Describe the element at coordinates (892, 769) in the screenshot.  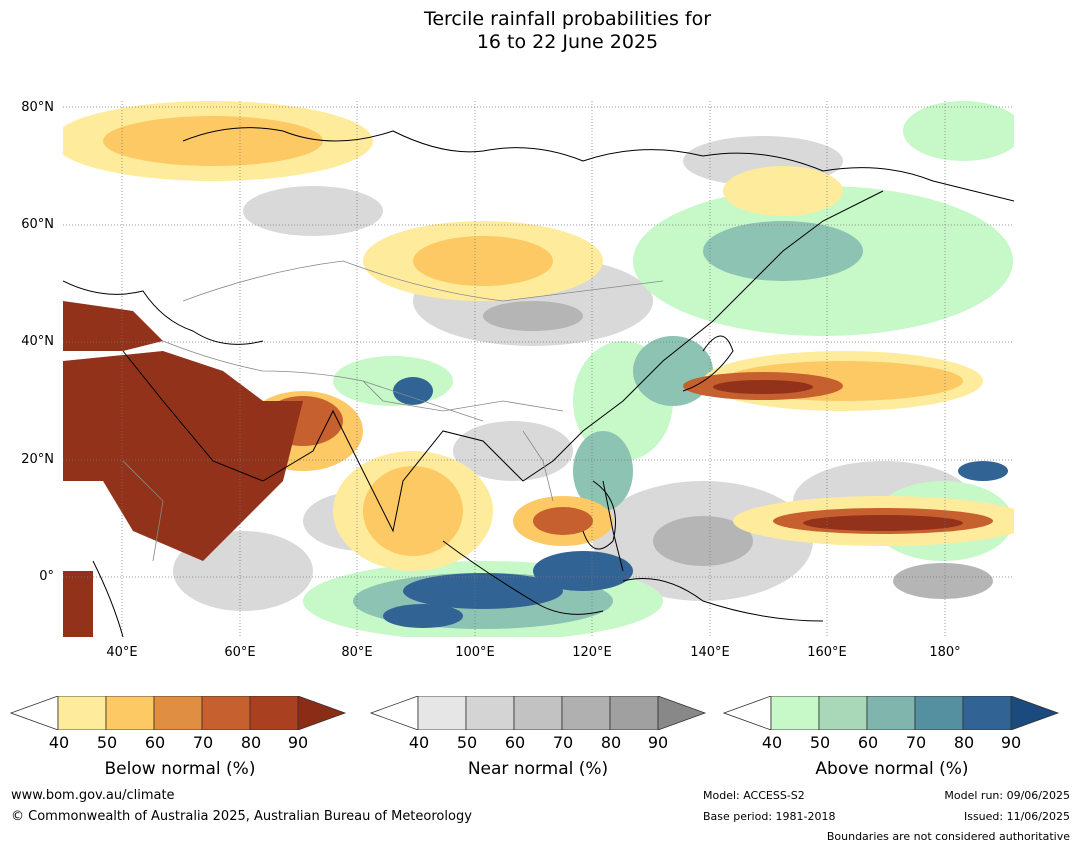
I see `above-normal-label: Above normal (%)` at that location.